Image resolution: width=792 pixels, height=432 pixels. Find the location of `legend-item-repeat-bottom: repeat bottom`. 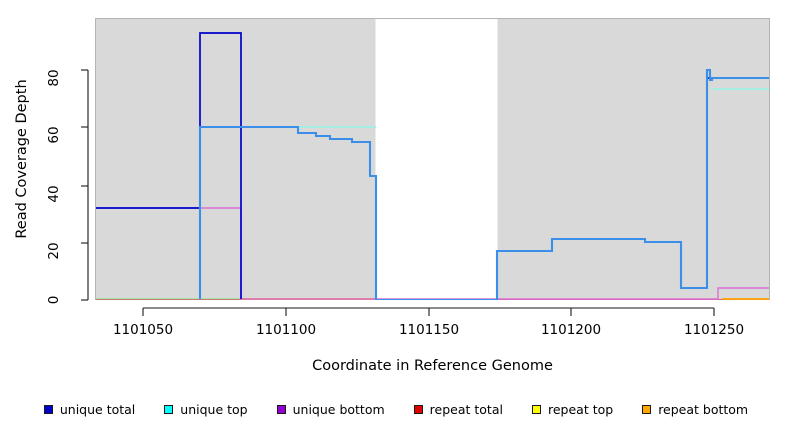

legend-item-repeat-bottom: repeat bottom is located at coordinates (695, 409).